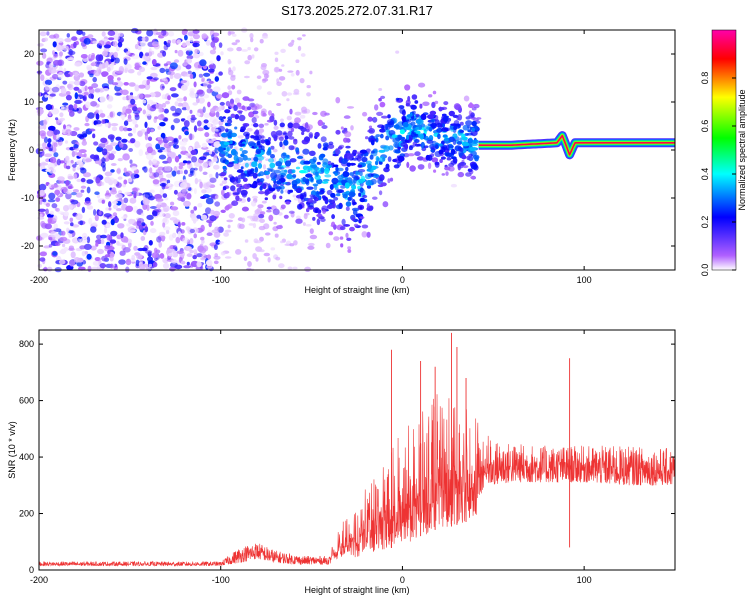 The image size is (750, 600). Describe the element at coordinates (31, 570) in the screenshot. I see `y-tick-label: 0` at that location.